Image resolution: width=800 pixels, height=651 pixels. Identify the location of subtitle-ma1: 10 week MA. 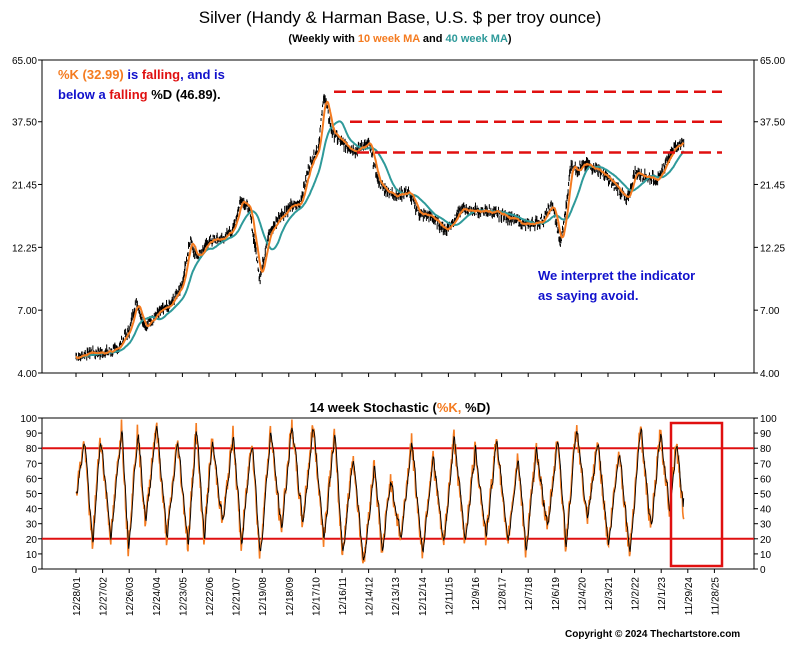
(388, 39).